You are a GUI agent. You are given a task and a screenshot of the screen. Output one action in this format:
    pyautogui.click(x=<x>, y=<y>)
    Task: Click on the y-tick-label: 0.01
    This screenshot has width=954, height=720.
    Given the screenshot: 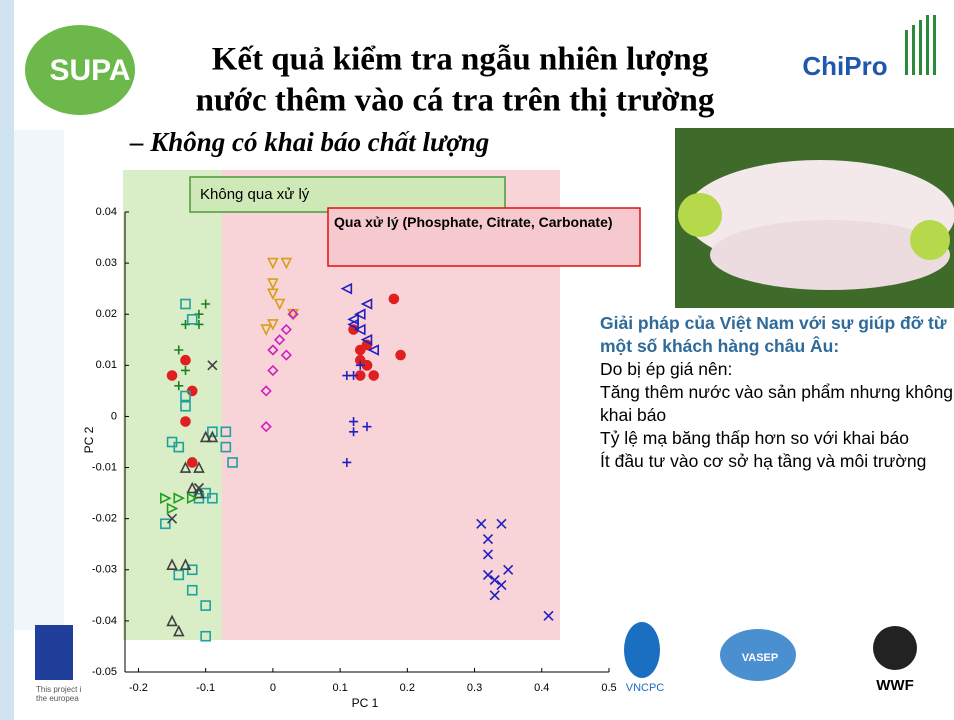 What is the action you would take?
    pyautogui.click(x=106, y=365)
    